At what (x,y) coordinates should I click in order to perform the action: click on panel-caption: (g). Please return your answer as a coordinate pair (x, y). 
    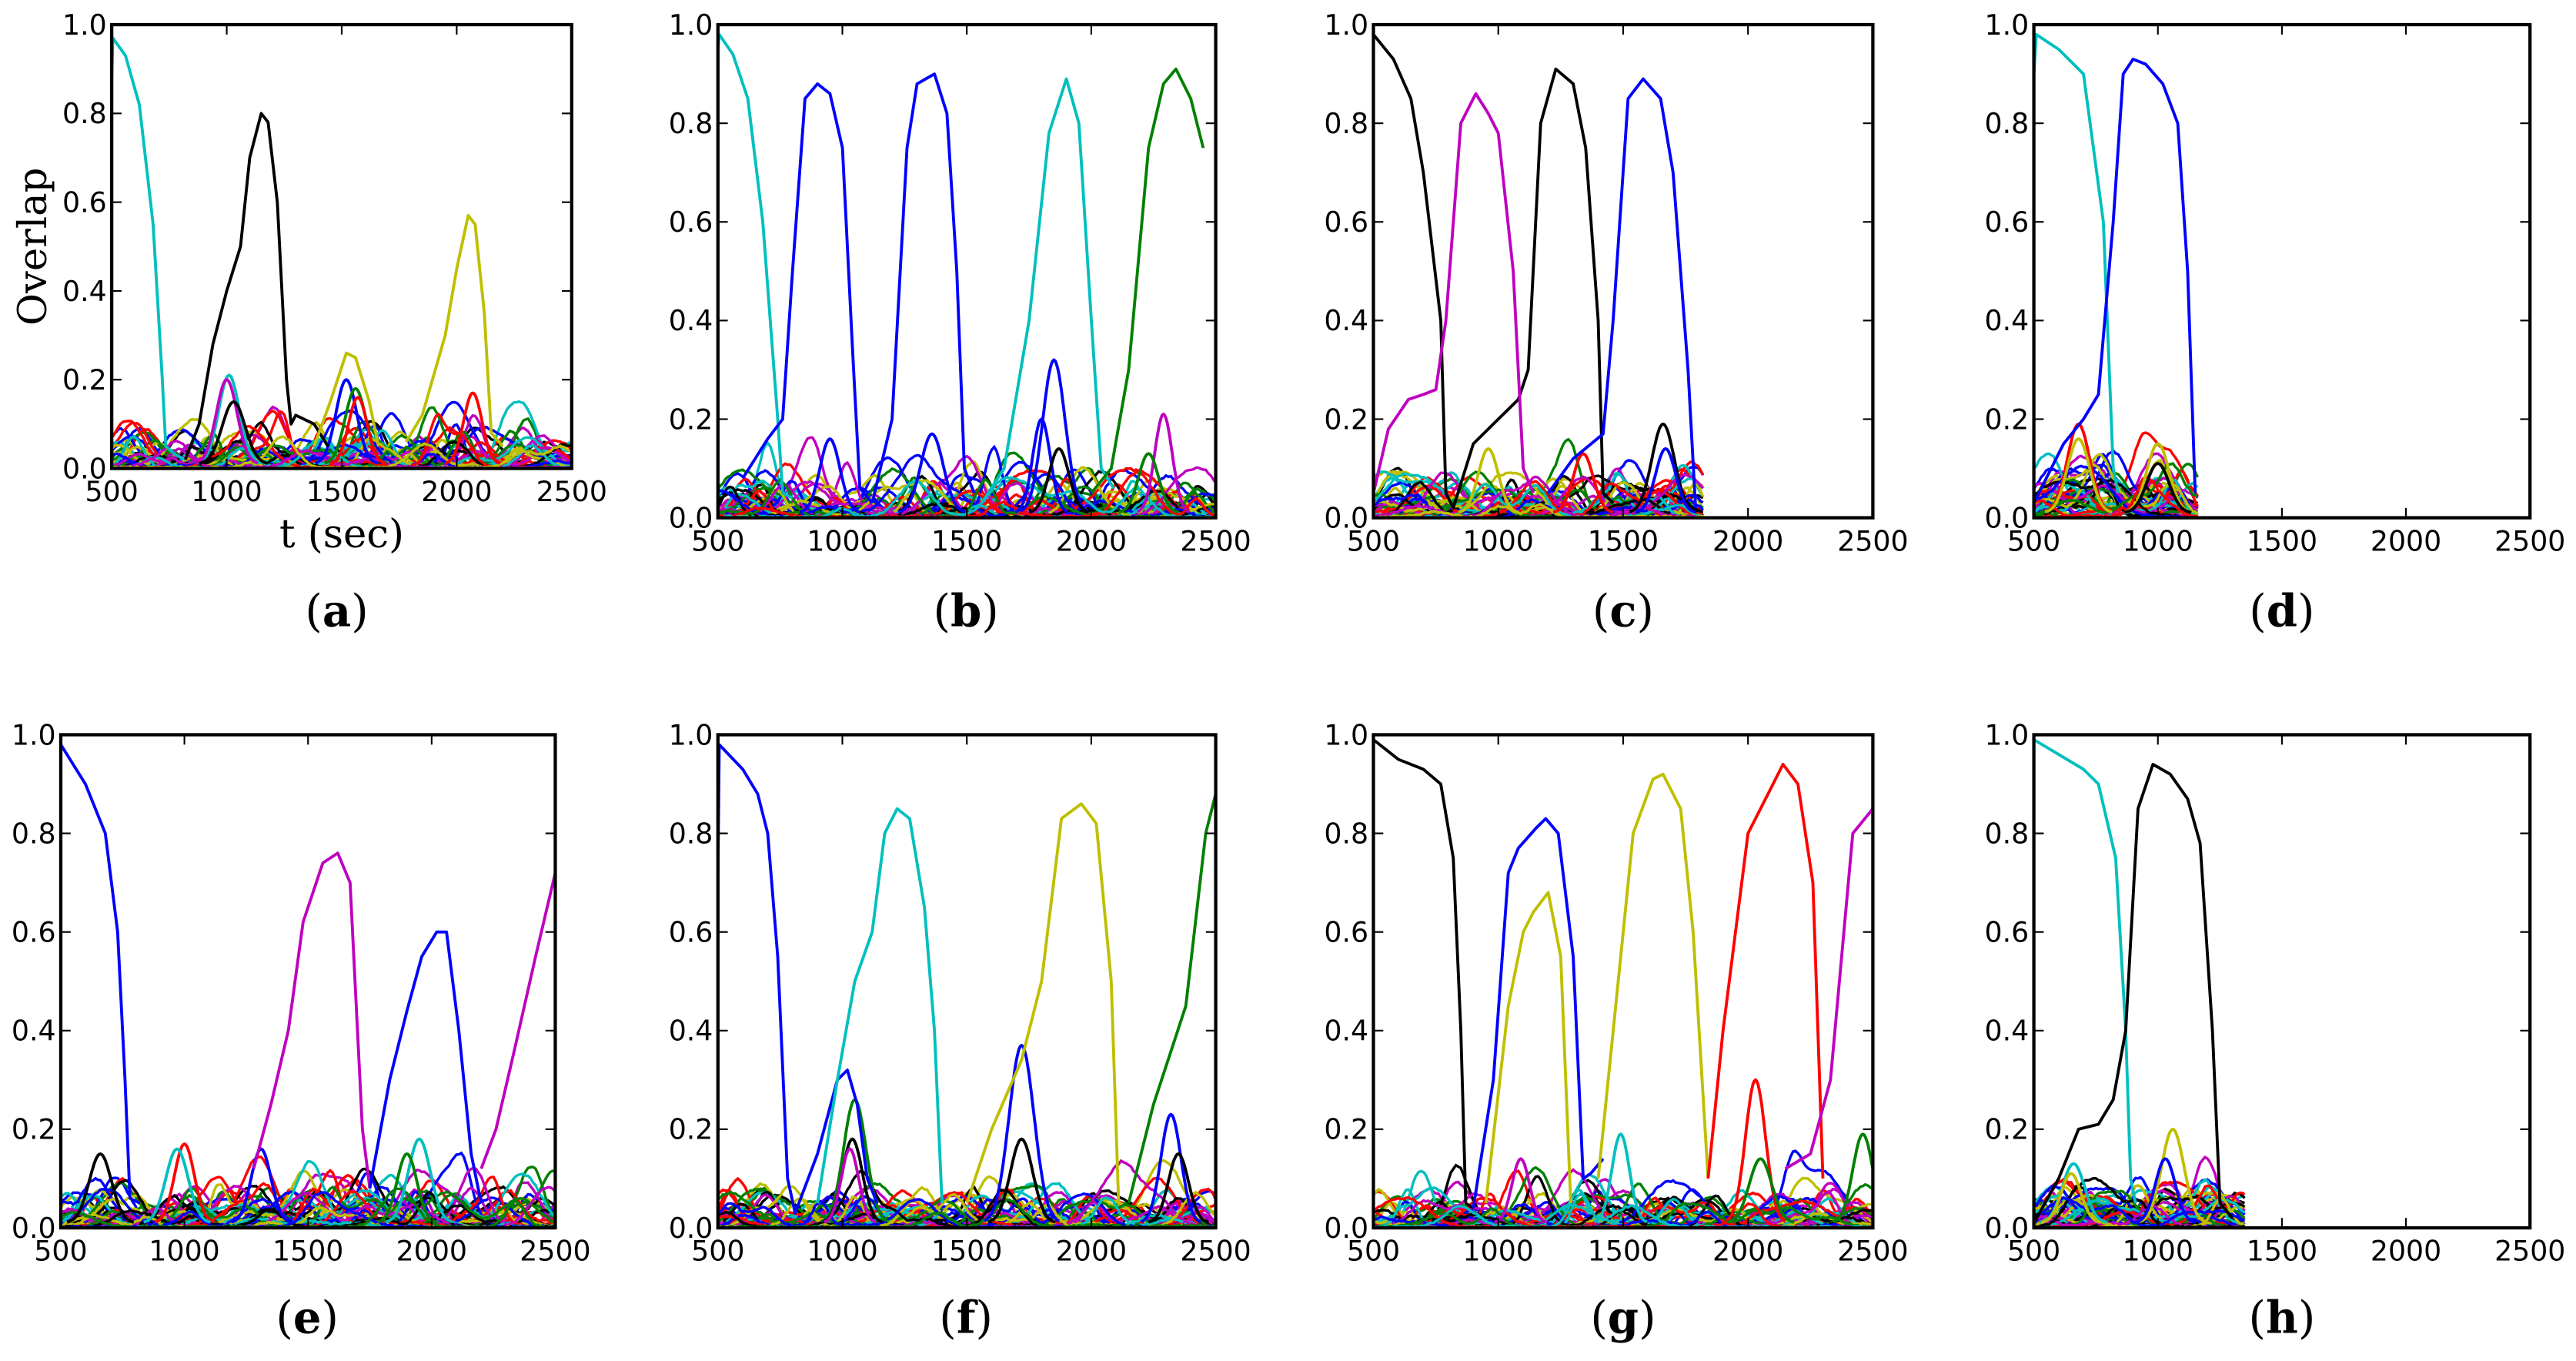
    Looking at the image, I should click on (1623, 1318).